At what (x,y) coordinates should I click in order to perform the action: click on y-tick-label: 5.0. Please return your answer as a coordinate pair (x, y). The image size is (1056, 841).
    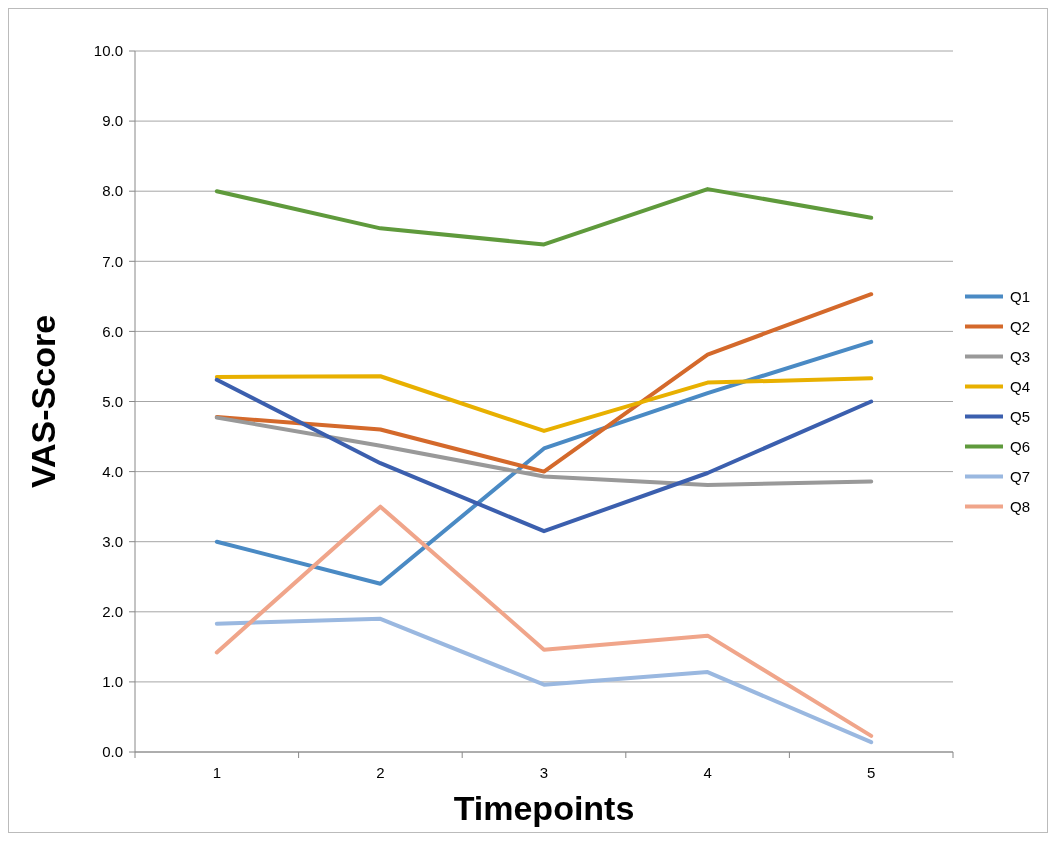
    Looking at the image, I should click on (112, 401).